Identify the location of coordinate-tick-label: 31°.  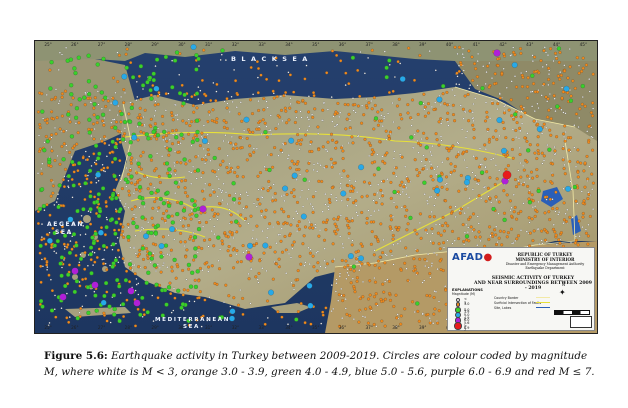
(208, 44).